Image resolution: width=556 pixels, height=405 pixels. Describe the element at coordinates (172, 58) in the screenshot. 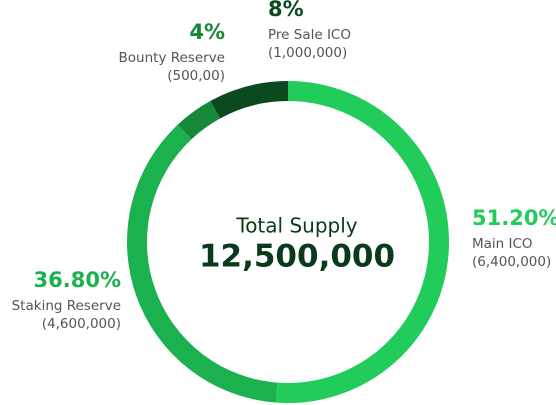

I see `segment-name: Bounty Reserve` at that location.